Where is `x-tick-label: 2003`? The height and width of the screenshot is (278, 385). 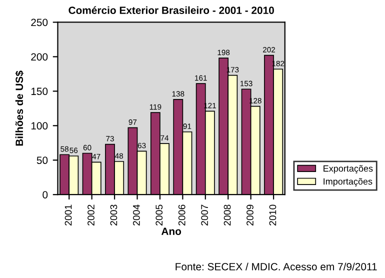
x-tick-label: 2003 is located at coordinates (114, 215).